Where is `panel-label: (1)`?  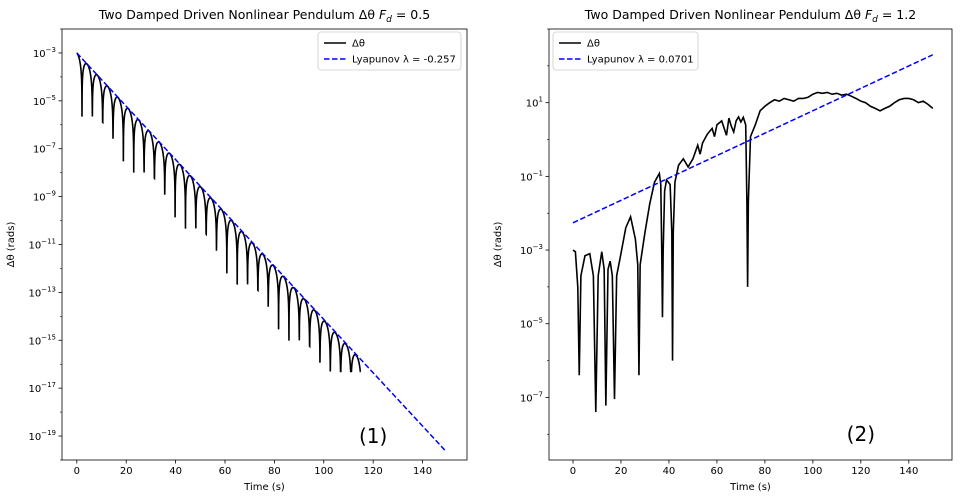 panel-label: (1) is located at coordinates (373, 436).